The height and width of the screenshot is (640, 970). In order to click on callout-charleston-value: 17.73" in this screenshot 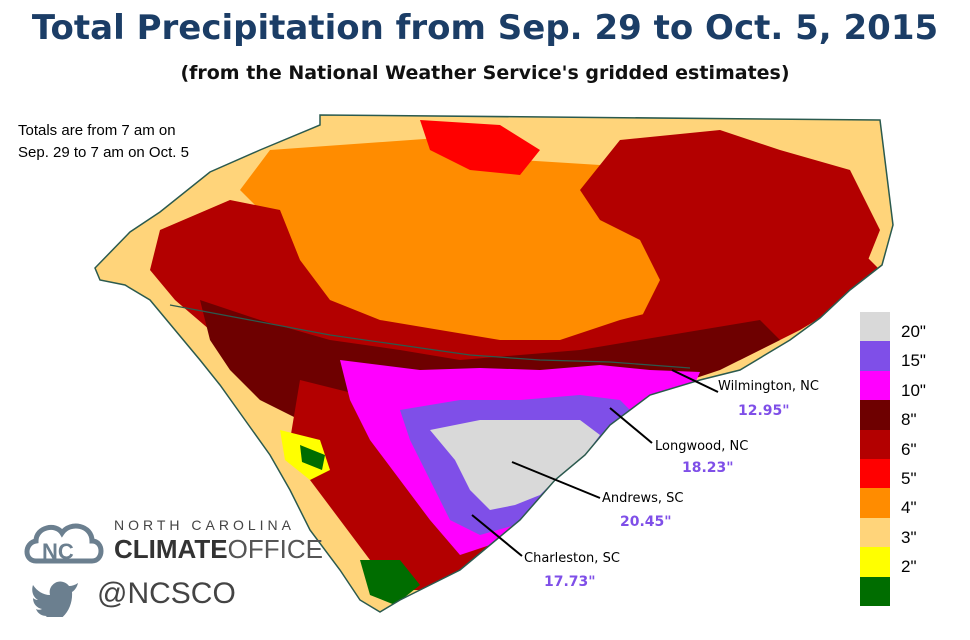, I will do `click(570, 582)`.